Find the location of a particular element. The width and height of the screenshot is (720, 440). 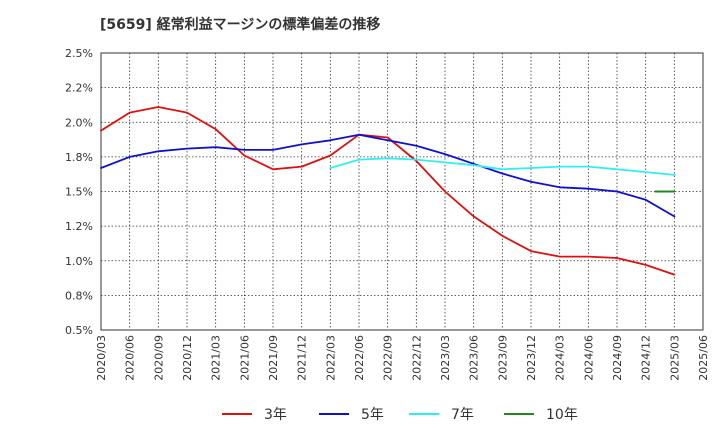

x-tick-label: 2020/12 is located at coordinates (187, 358).